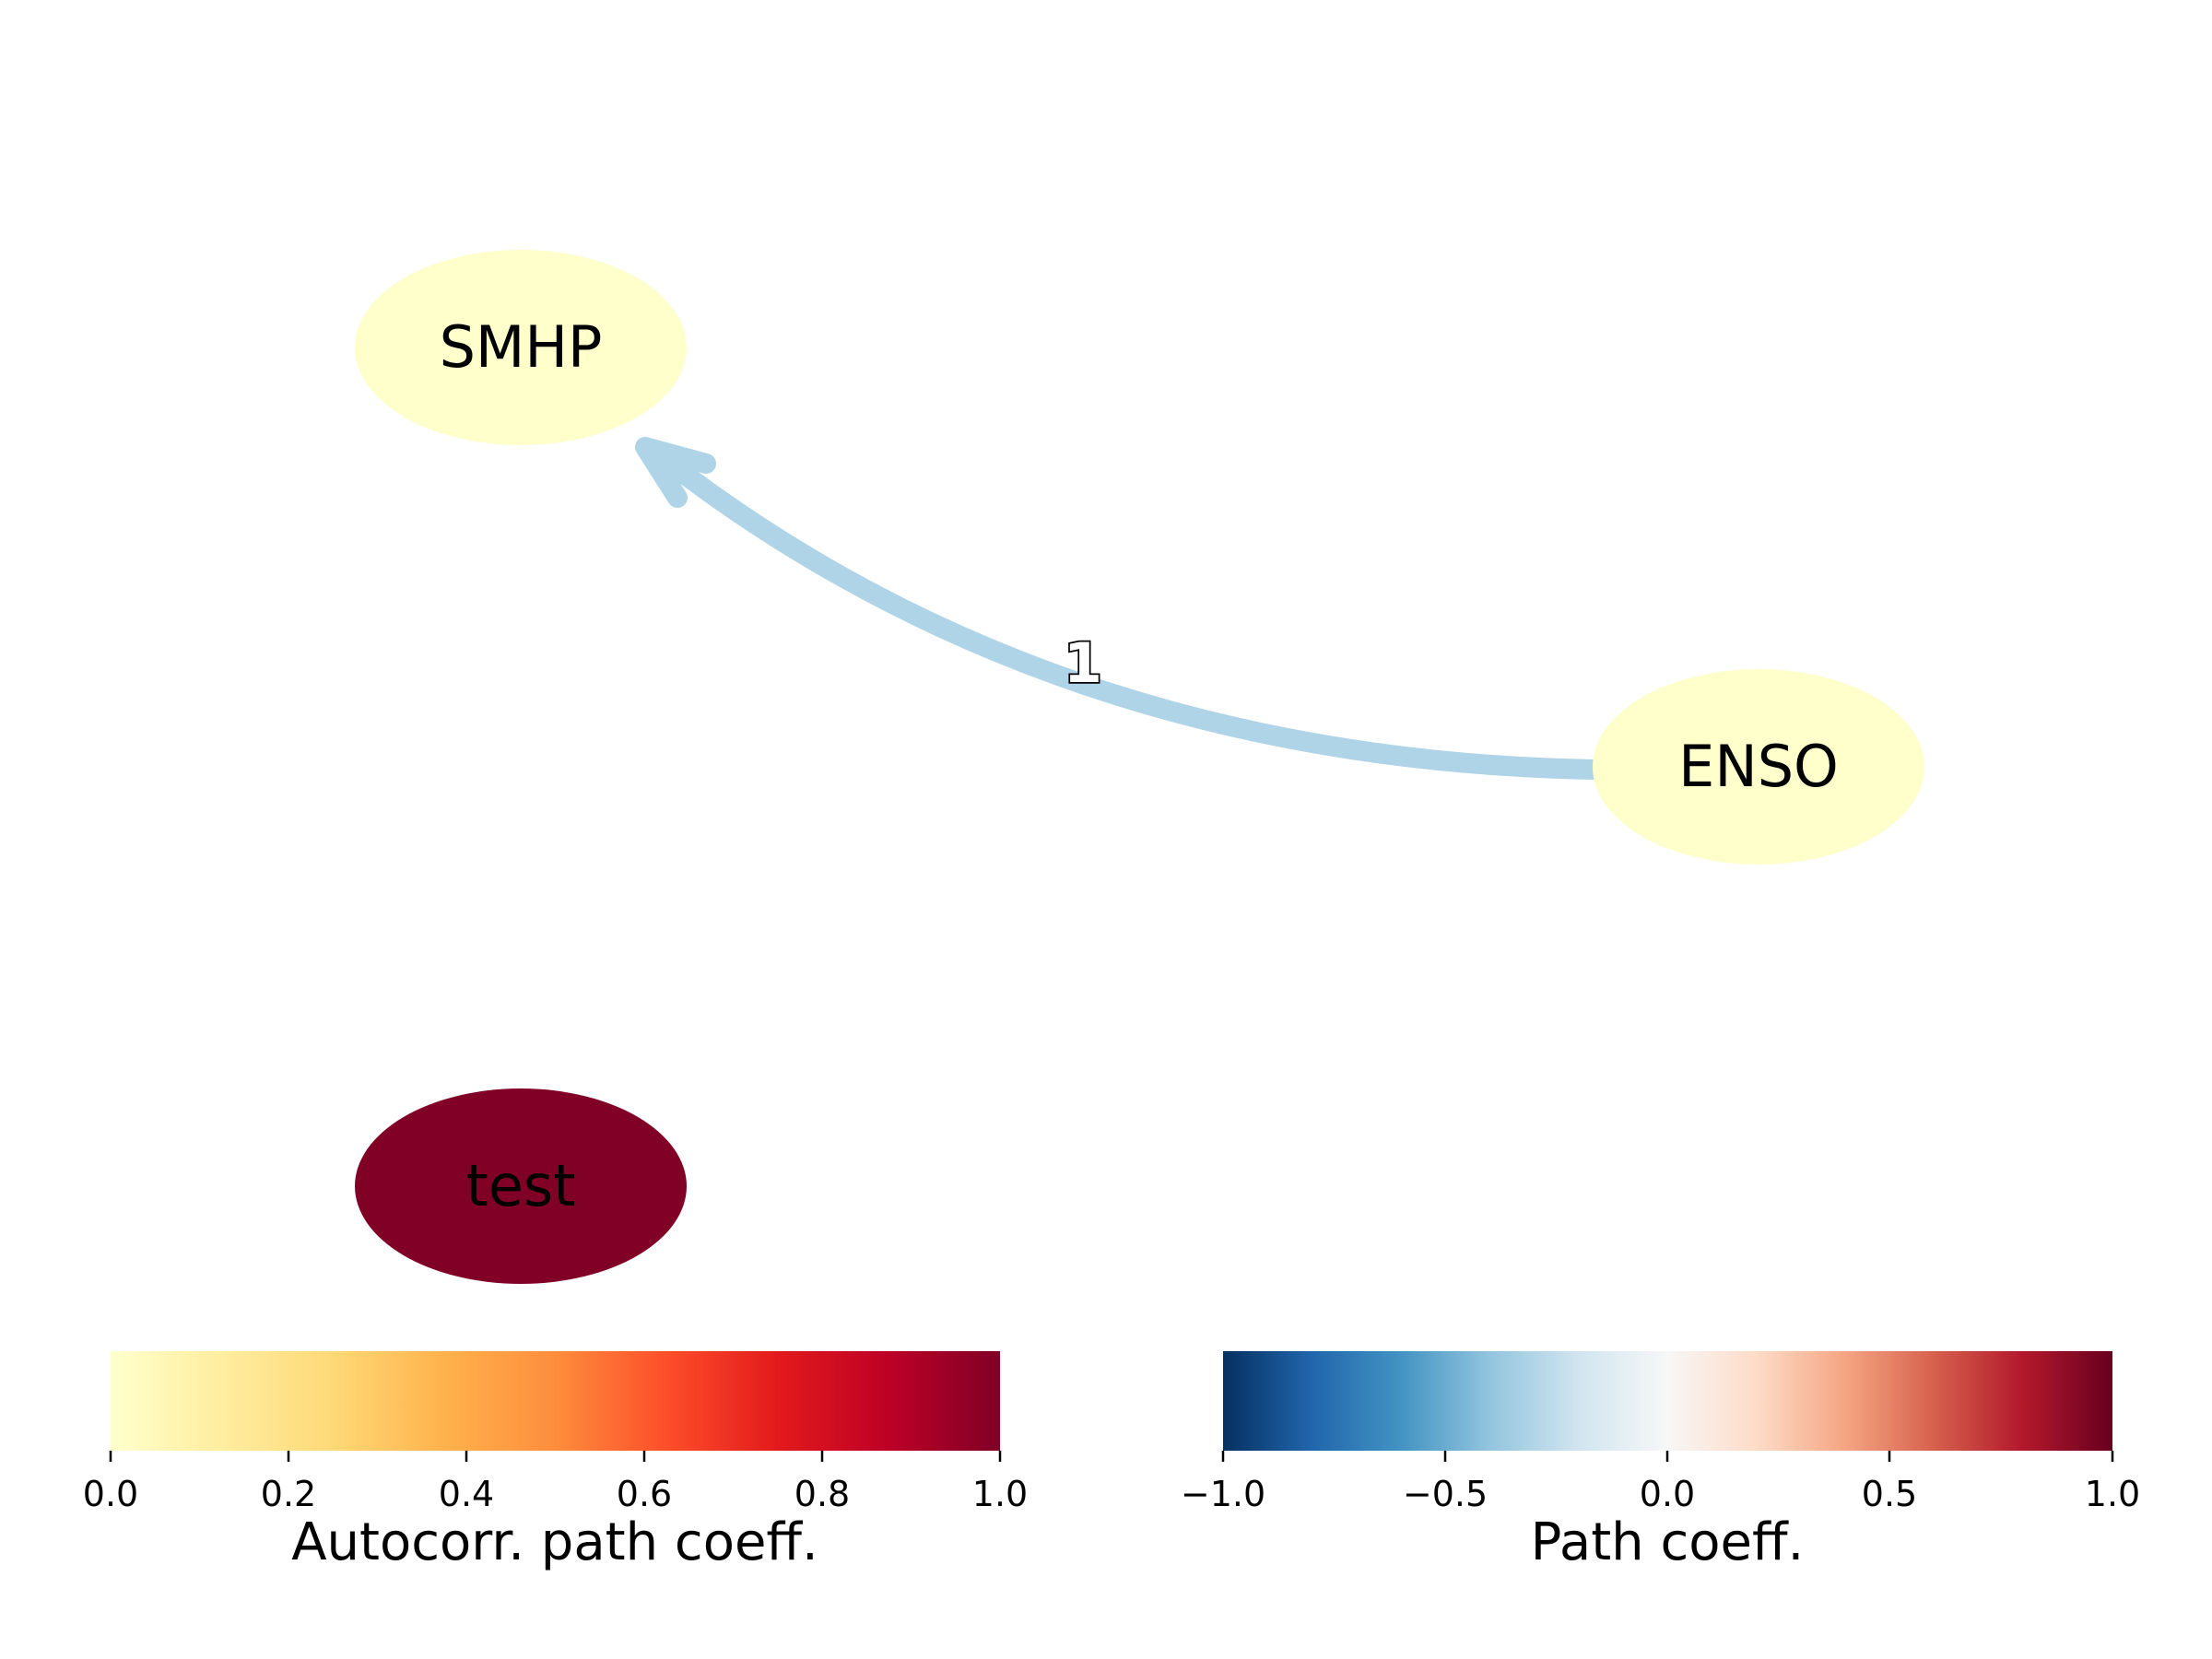 This screenshot has width=2212, height=1659. I want to click on autocorr-tick-label: 0.0, so click(110, 1494).